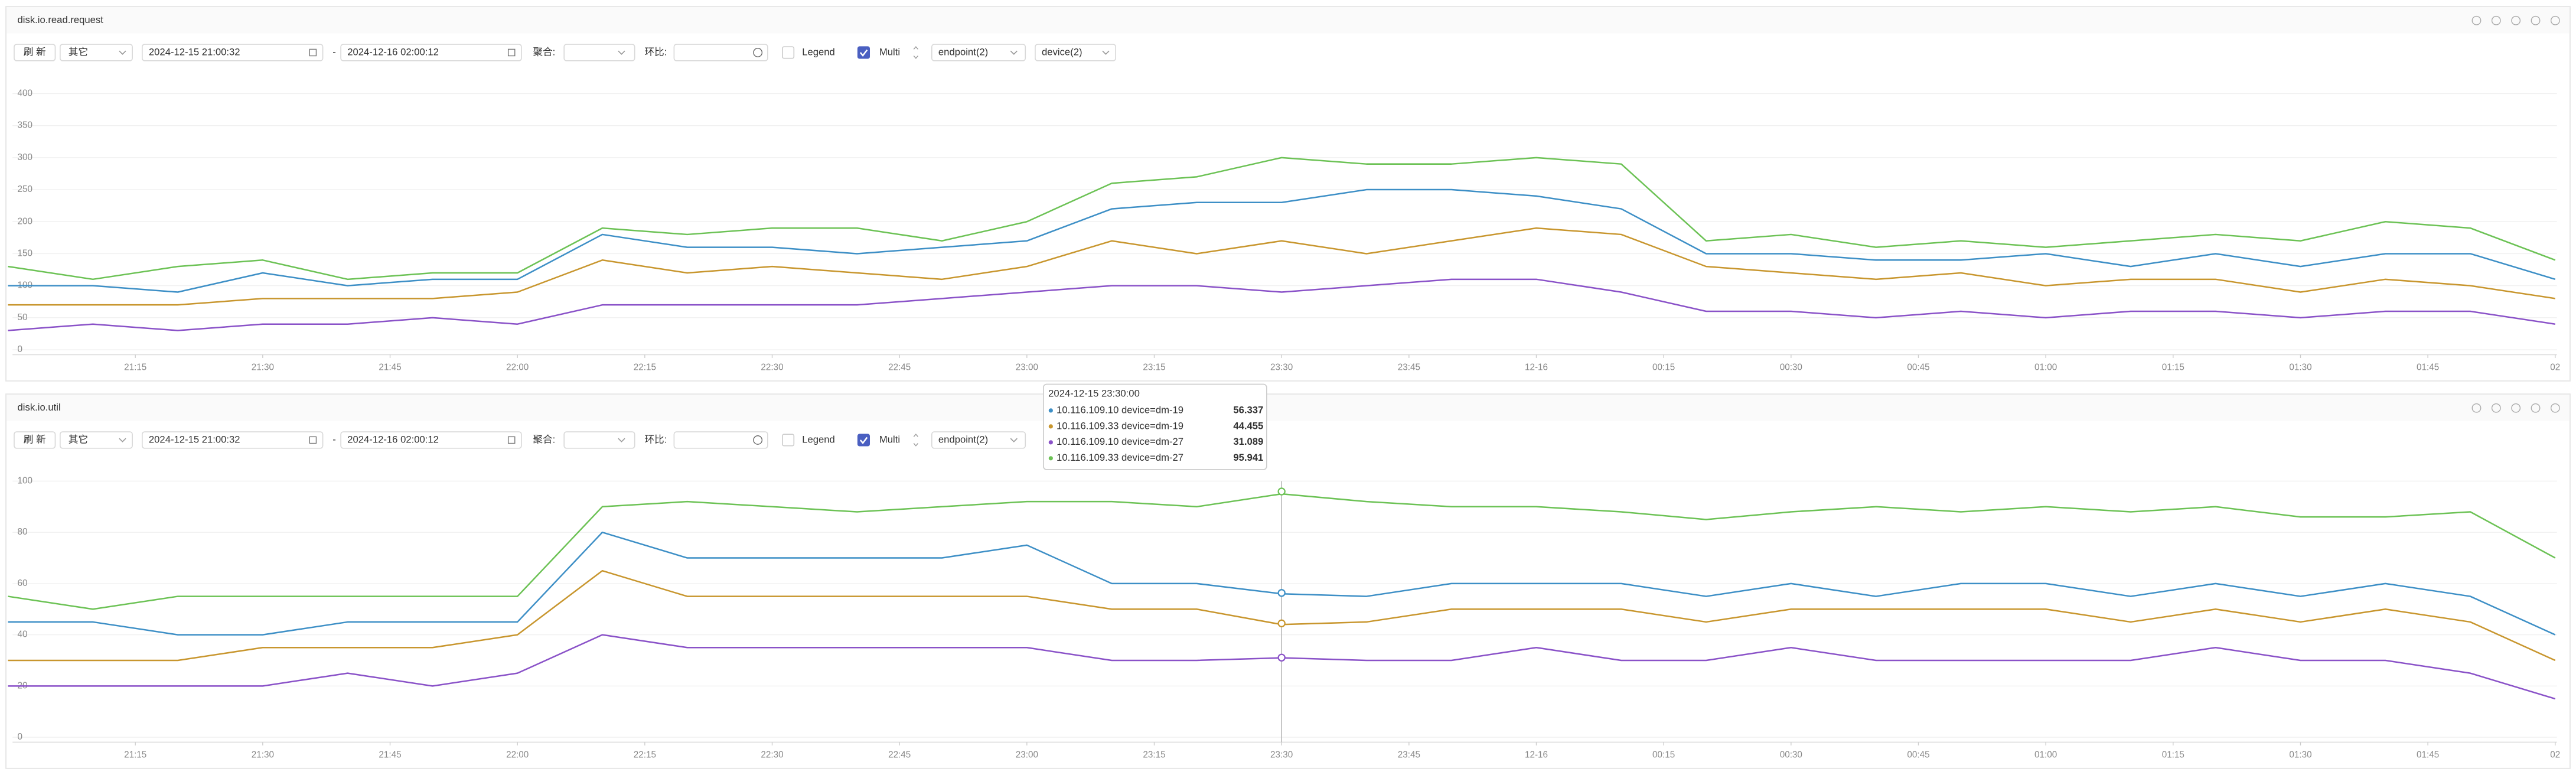 The image size is (2576, 775). What do you see at coordinates (1248, 409) in the screenshot?
I see `tooltip-value: 56.337` at bounding box center [1248, 409].